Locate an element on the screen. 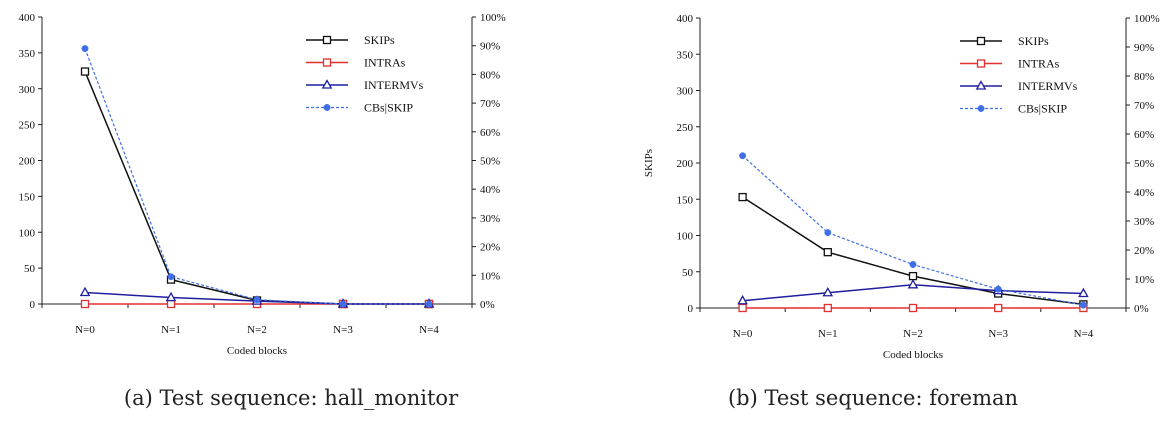 The height and width of the screenshot is (424, 1164). y-tick-label: 0 is located at coordinates (691, 309).